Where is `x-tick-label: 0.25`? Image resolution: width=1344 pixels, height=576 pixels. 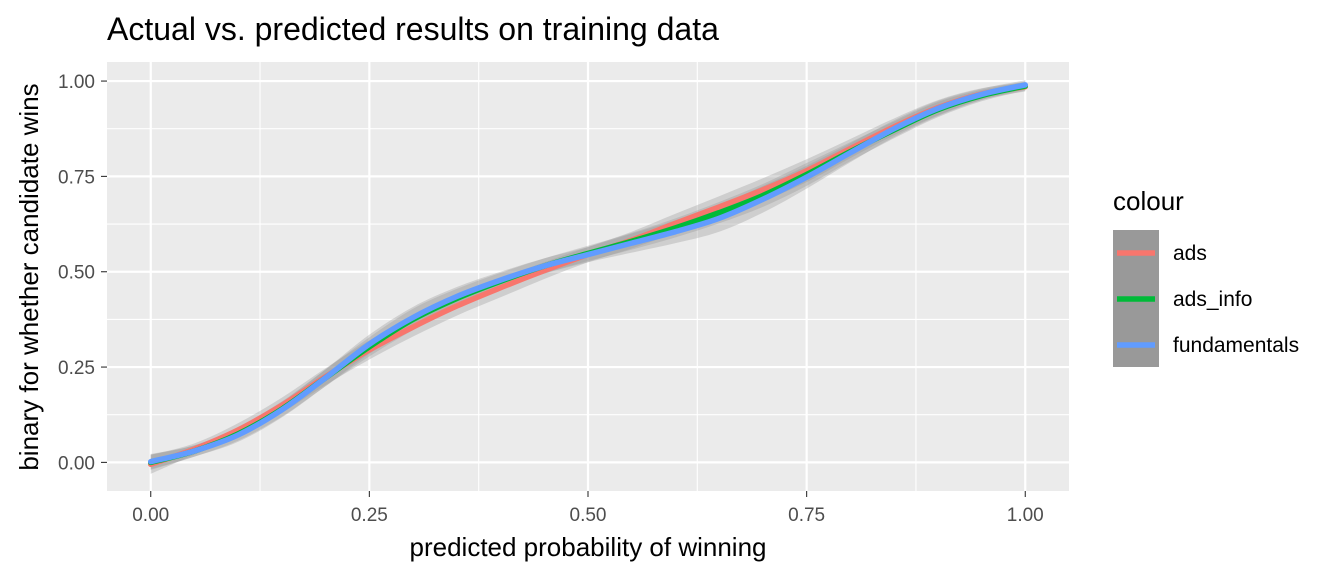
x-tick-label: 0.25 is located at coordinates (369, 515).